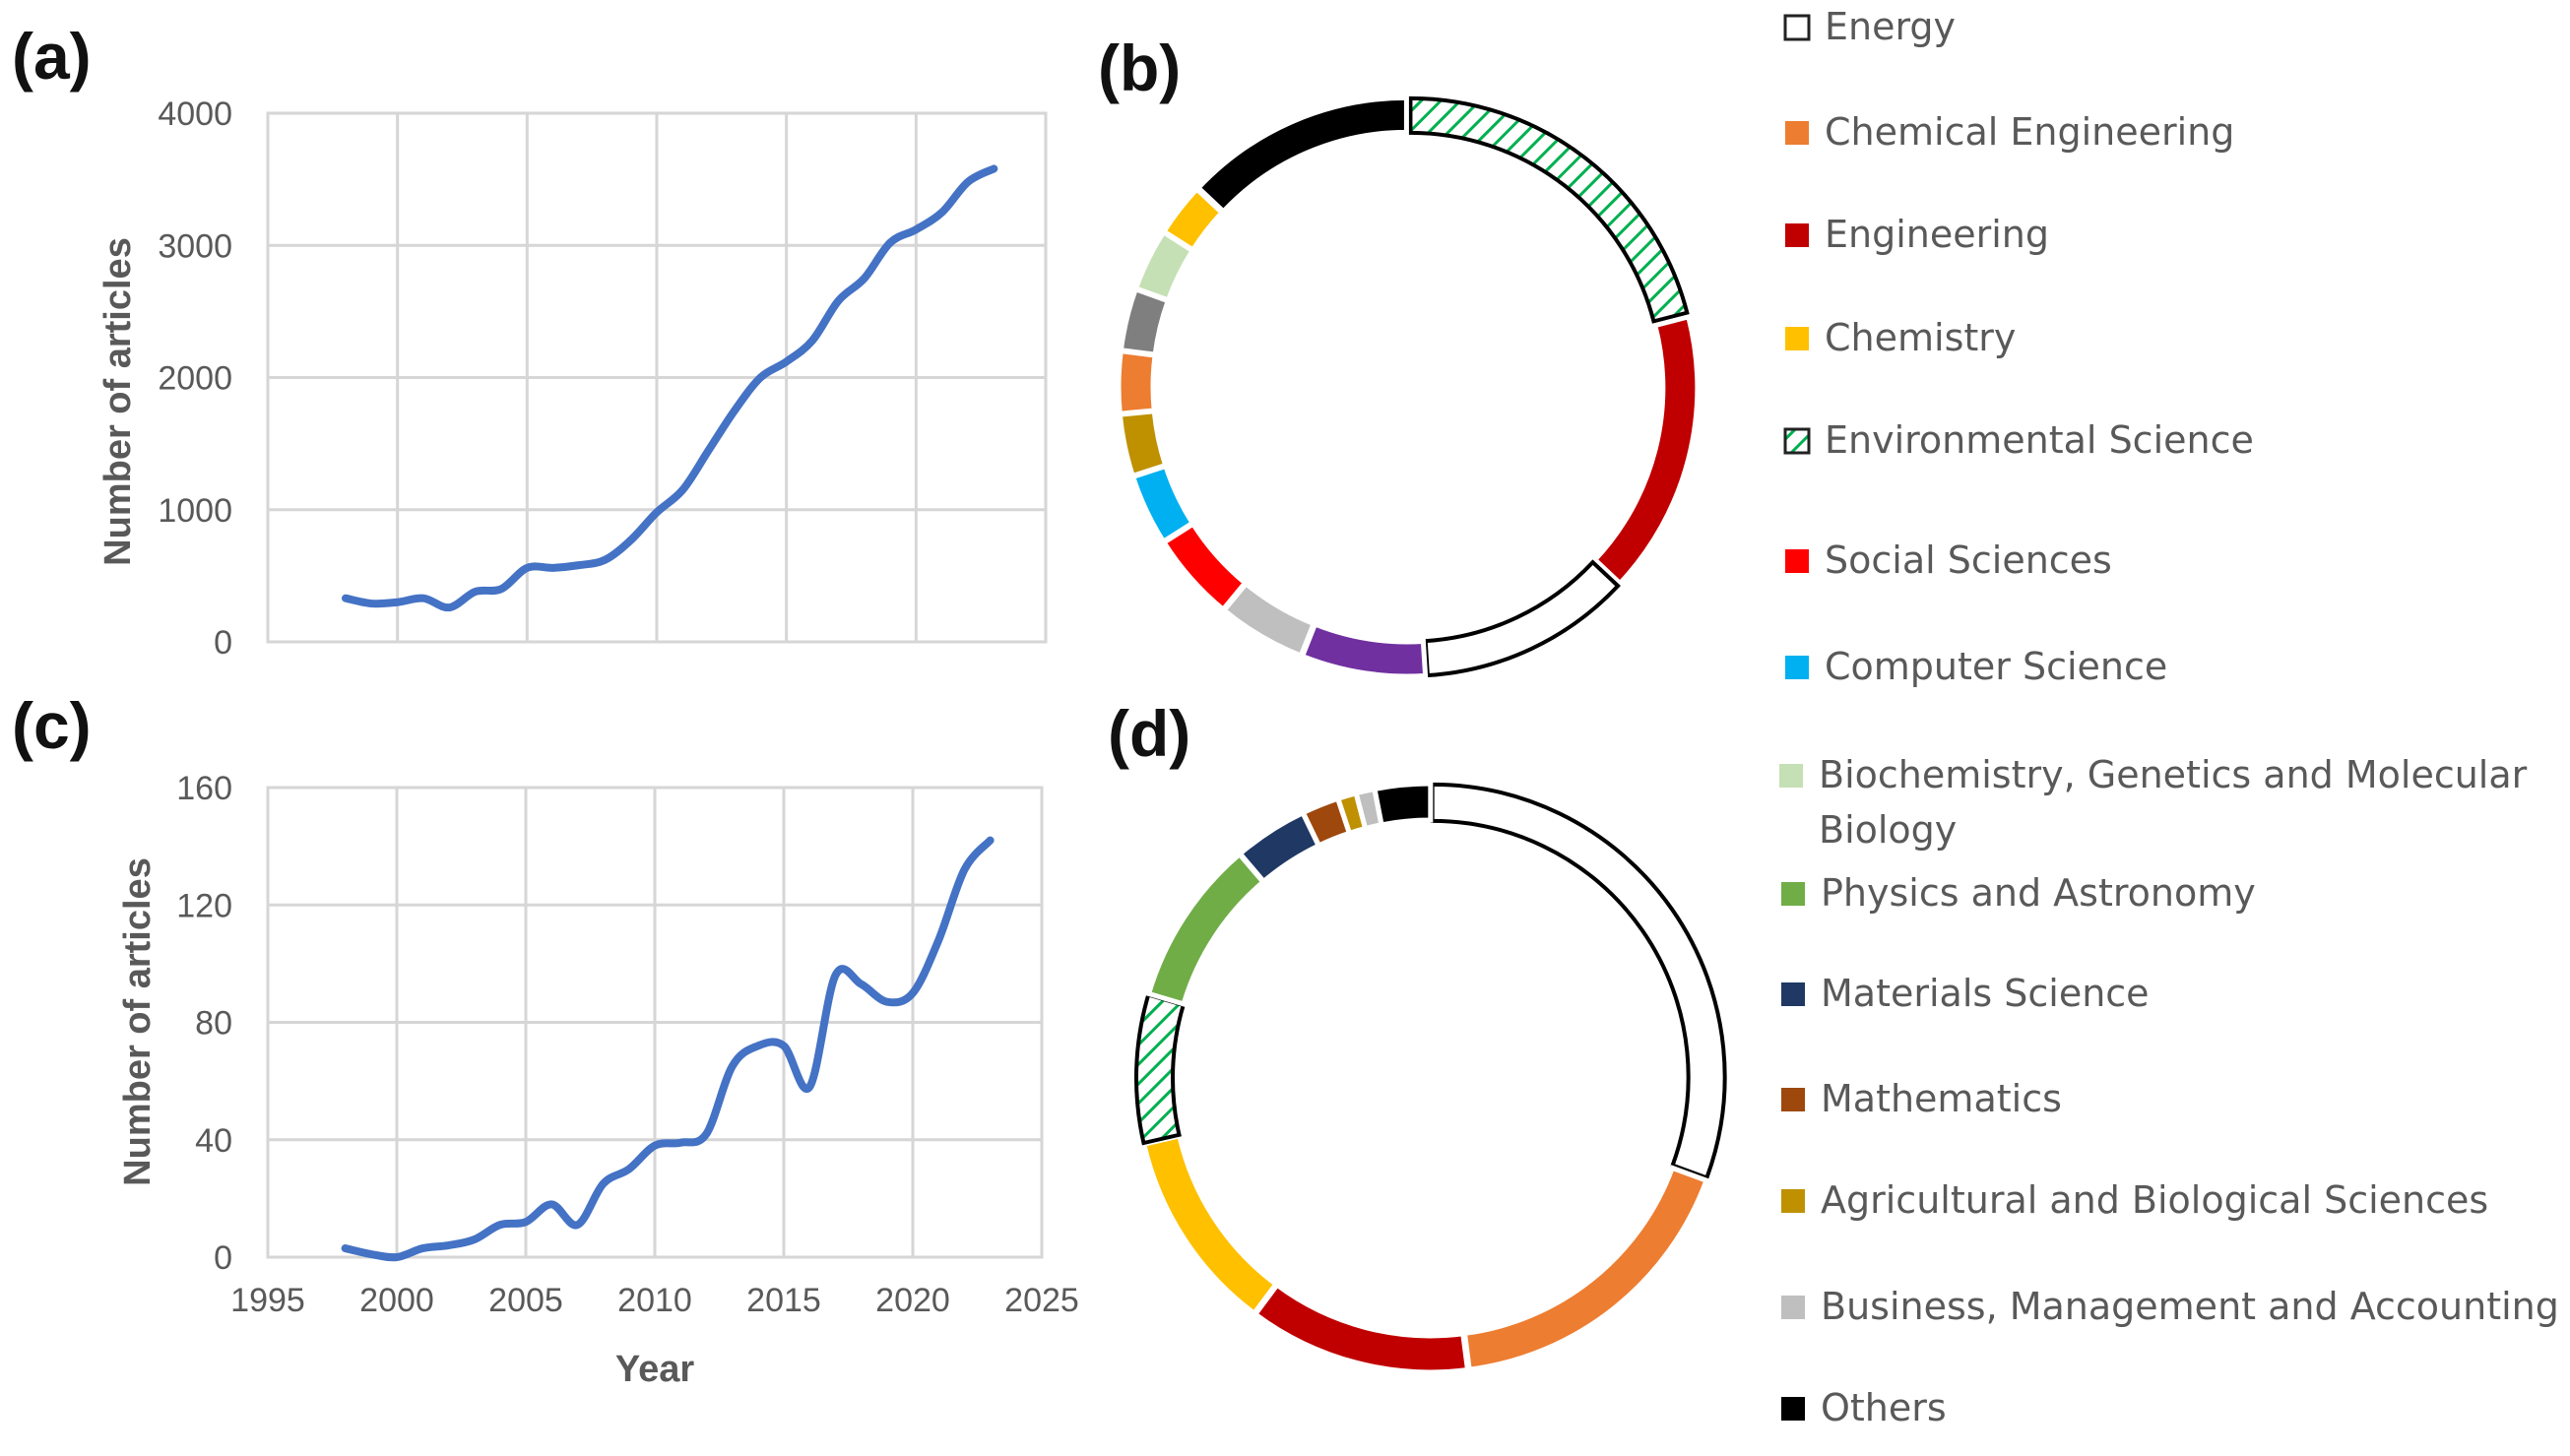 The height and width of the screenshot is (1456, 2570). I want to click on y-tick-label: 2000, so click(195, 379).